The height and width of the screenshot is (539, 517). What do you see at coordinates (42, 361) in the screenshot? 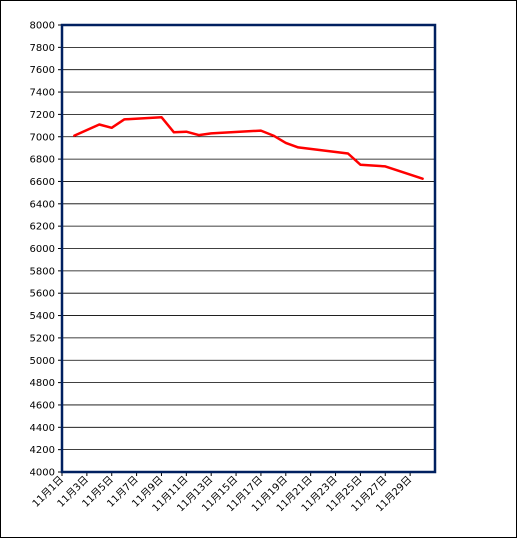
I see `y-tick-label: 5000` at bounding box center [42, 361].